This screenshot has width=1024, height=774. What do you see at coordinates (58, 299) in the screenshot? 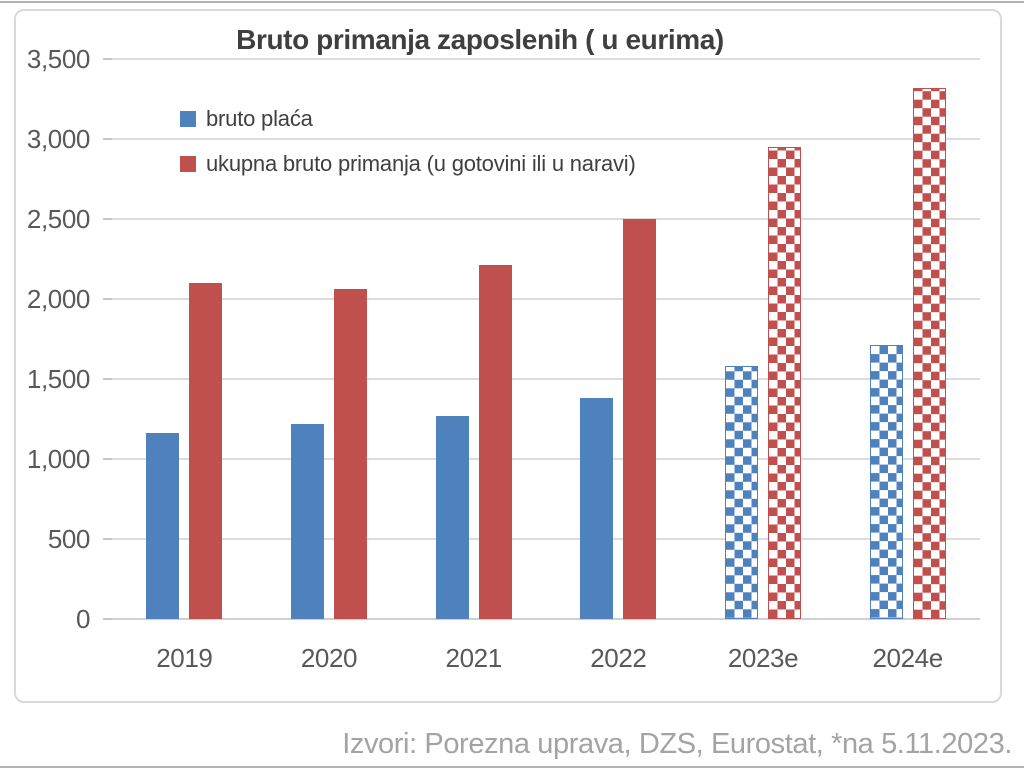
I see `y-axis-label: 2,000` at bounding box center [58, 299].